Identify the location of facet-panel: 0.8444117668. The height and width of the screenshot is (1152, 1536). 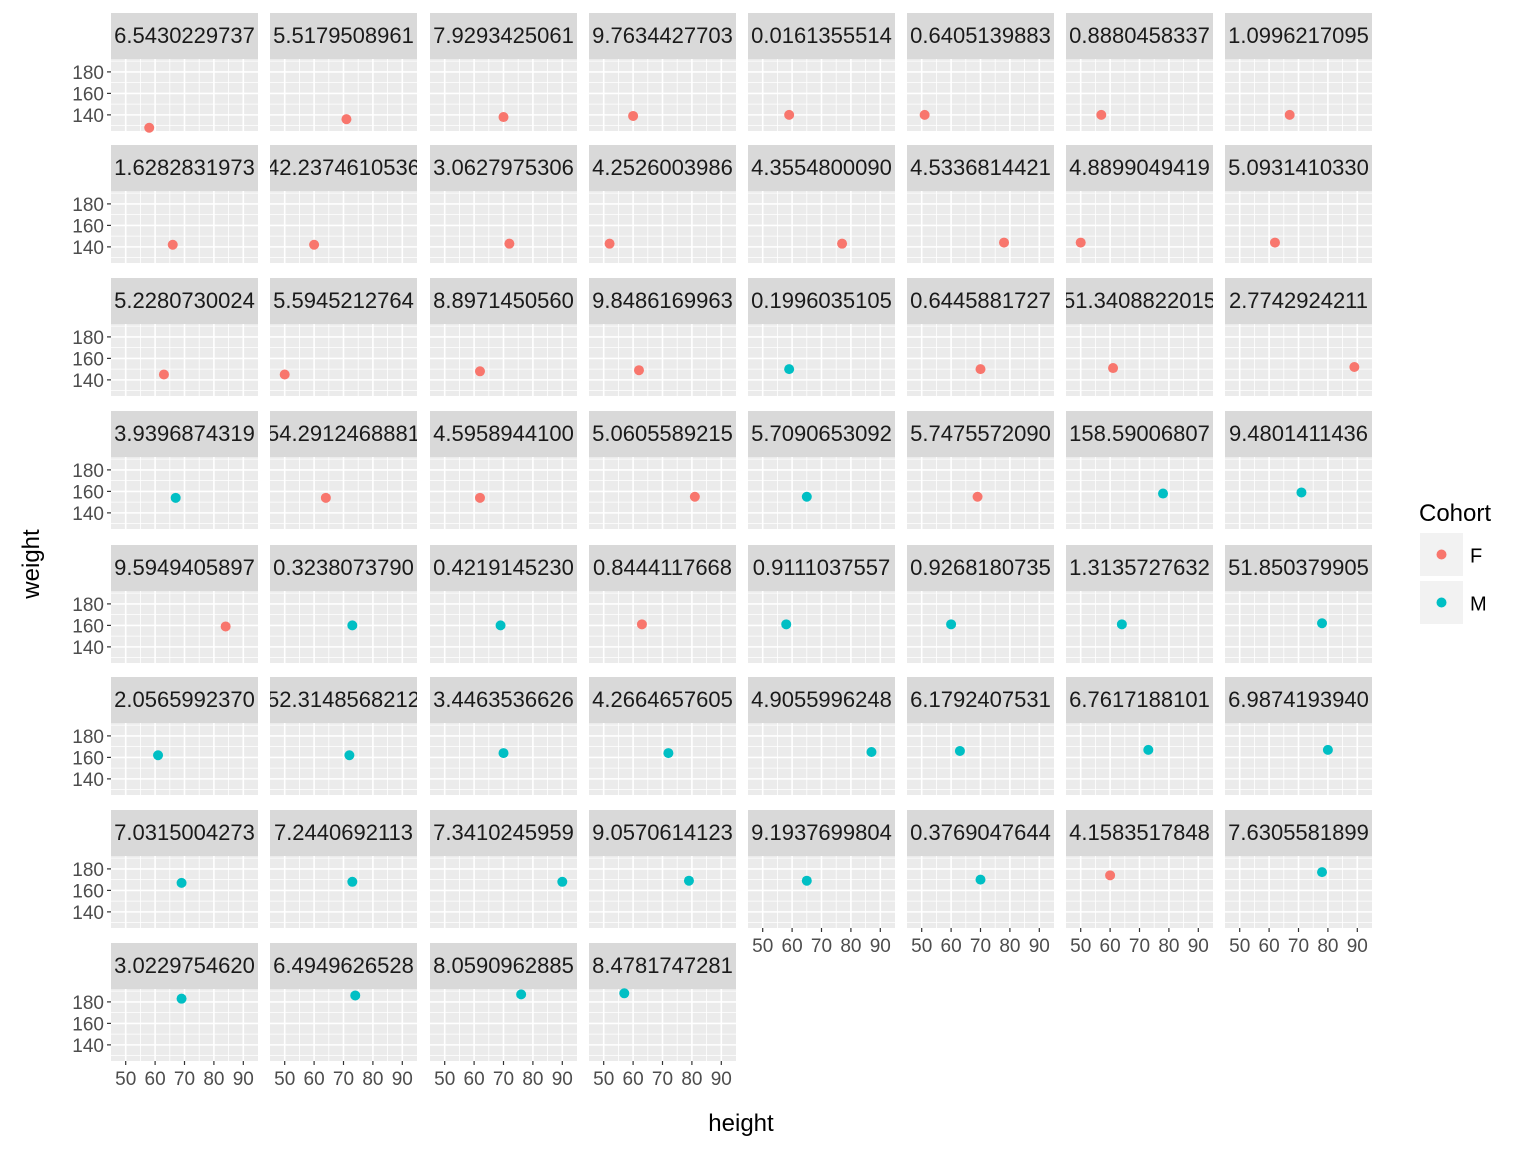
(662, 604).